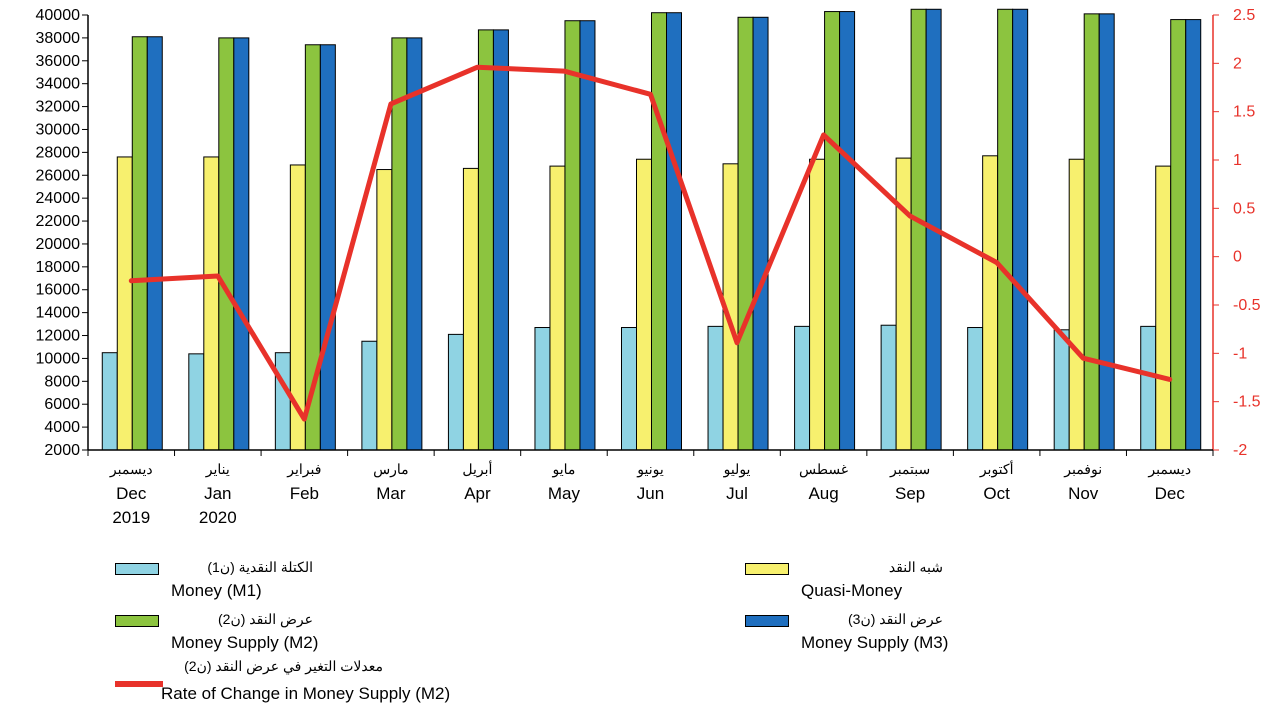  What do you see at coordinates (875, 642) in the screenshot?
I see `legend-label-en-m3: Money Supply (M3)` at bounding box center [875, 642].